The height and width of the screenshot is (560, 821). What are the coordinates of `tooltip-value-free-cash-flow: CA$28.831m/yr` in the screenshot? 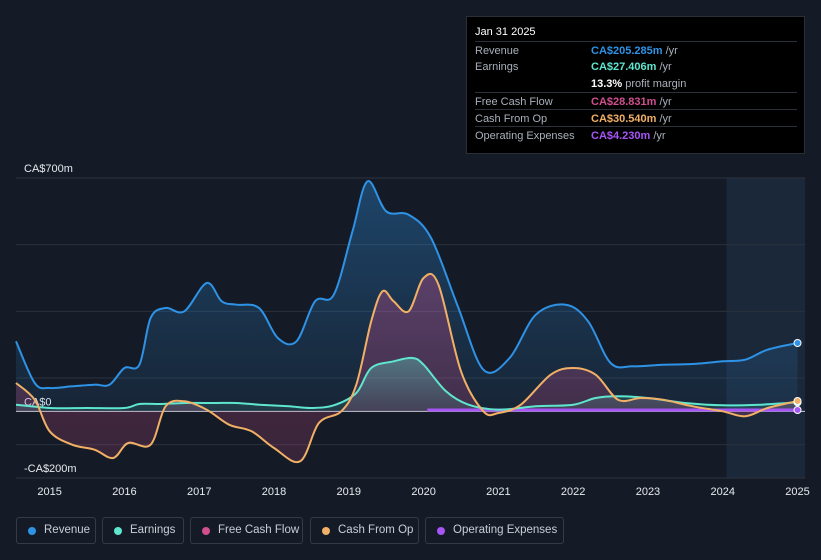 It's located at (631, 102).